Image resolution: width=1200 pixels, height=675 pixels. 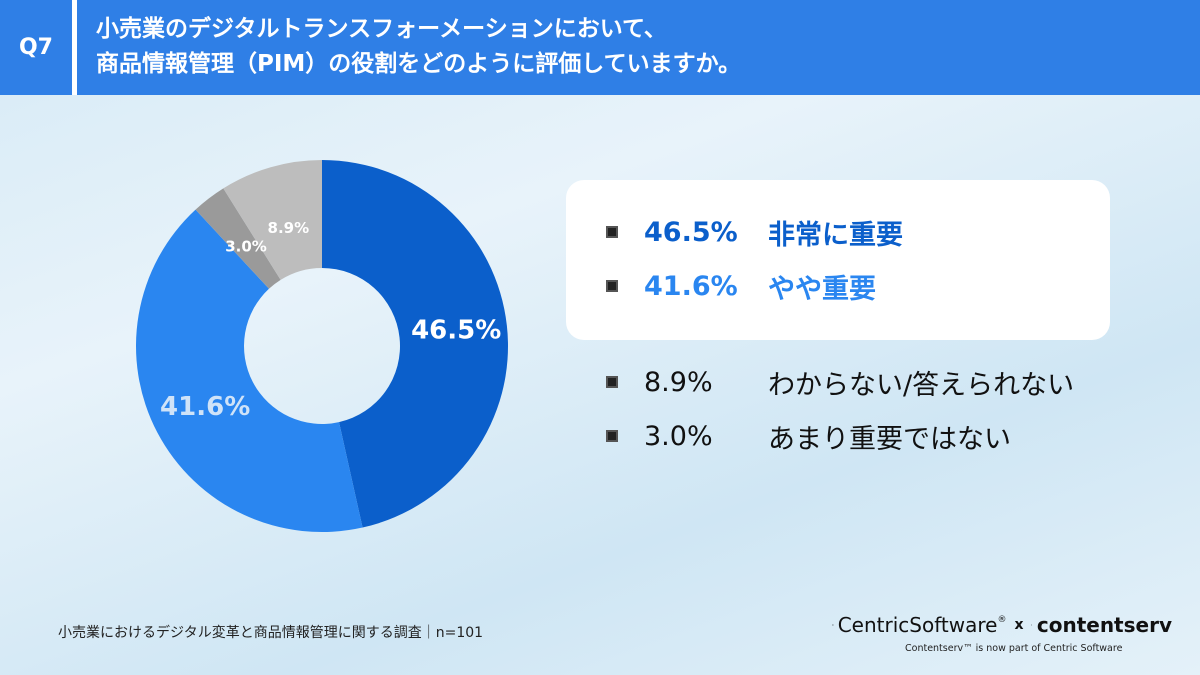 I want to click on legend-item-not-very-important: 3.0% あまり重要ではない, so click(x=808, y=436).